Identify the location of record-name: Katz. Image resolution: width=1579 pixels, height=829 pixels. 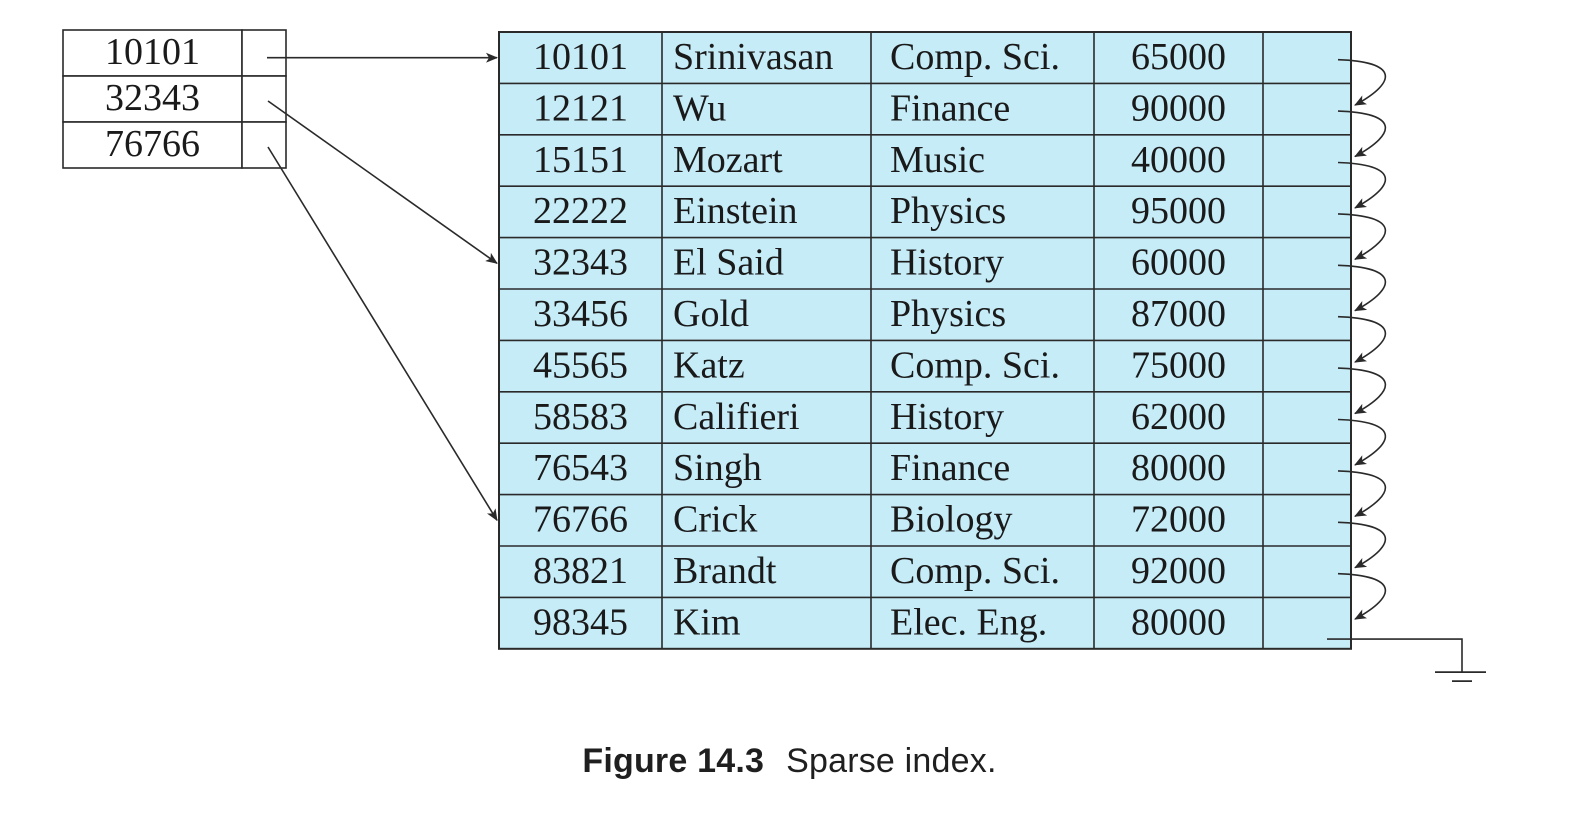
(709, 365).